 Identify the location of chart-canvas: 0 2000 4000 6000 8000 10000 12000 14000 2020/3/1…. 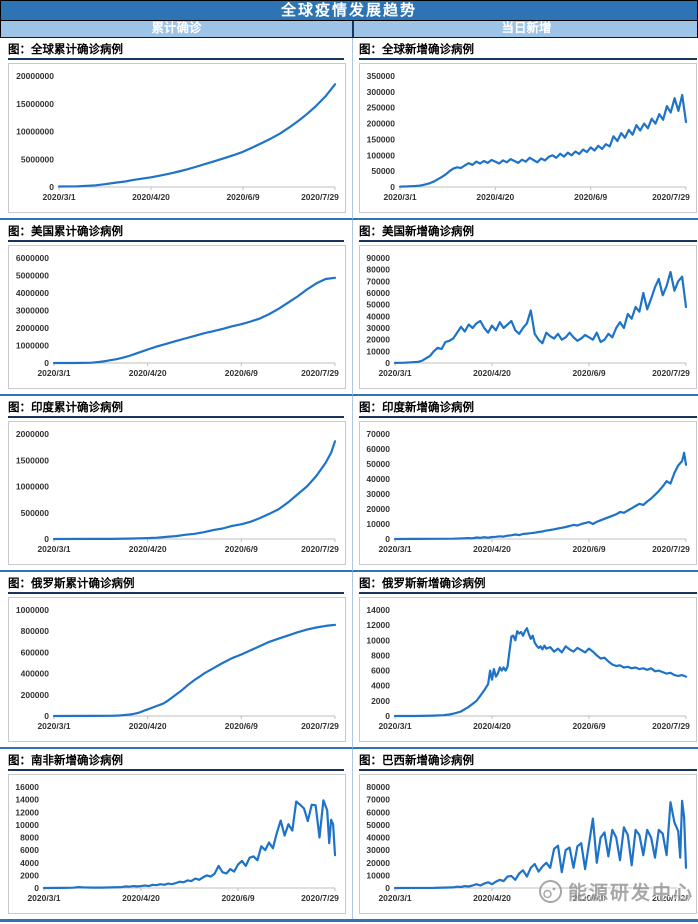
(528, 668).